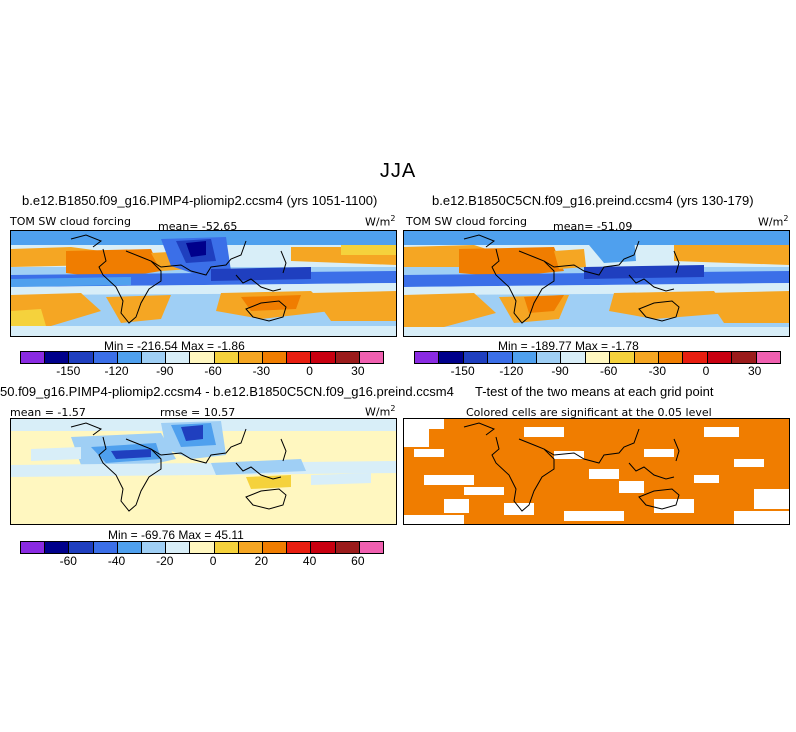  What do you see at coordinates (48, 412) in the screenshot?
I see `mean-label: mean = -1.57` at bounding box center [48, 412].